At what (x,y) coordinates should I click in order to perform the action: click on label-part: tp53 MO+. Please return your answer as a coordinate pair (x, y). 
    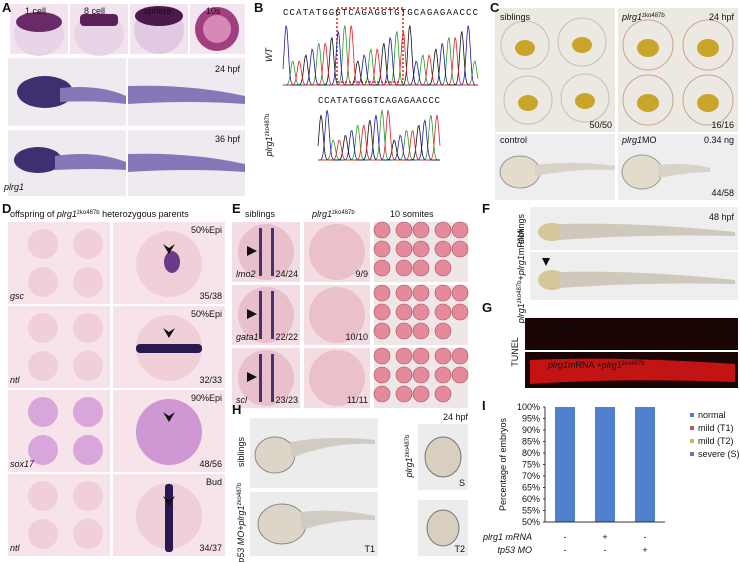
    Looking at the image, I should click on (241, 543).